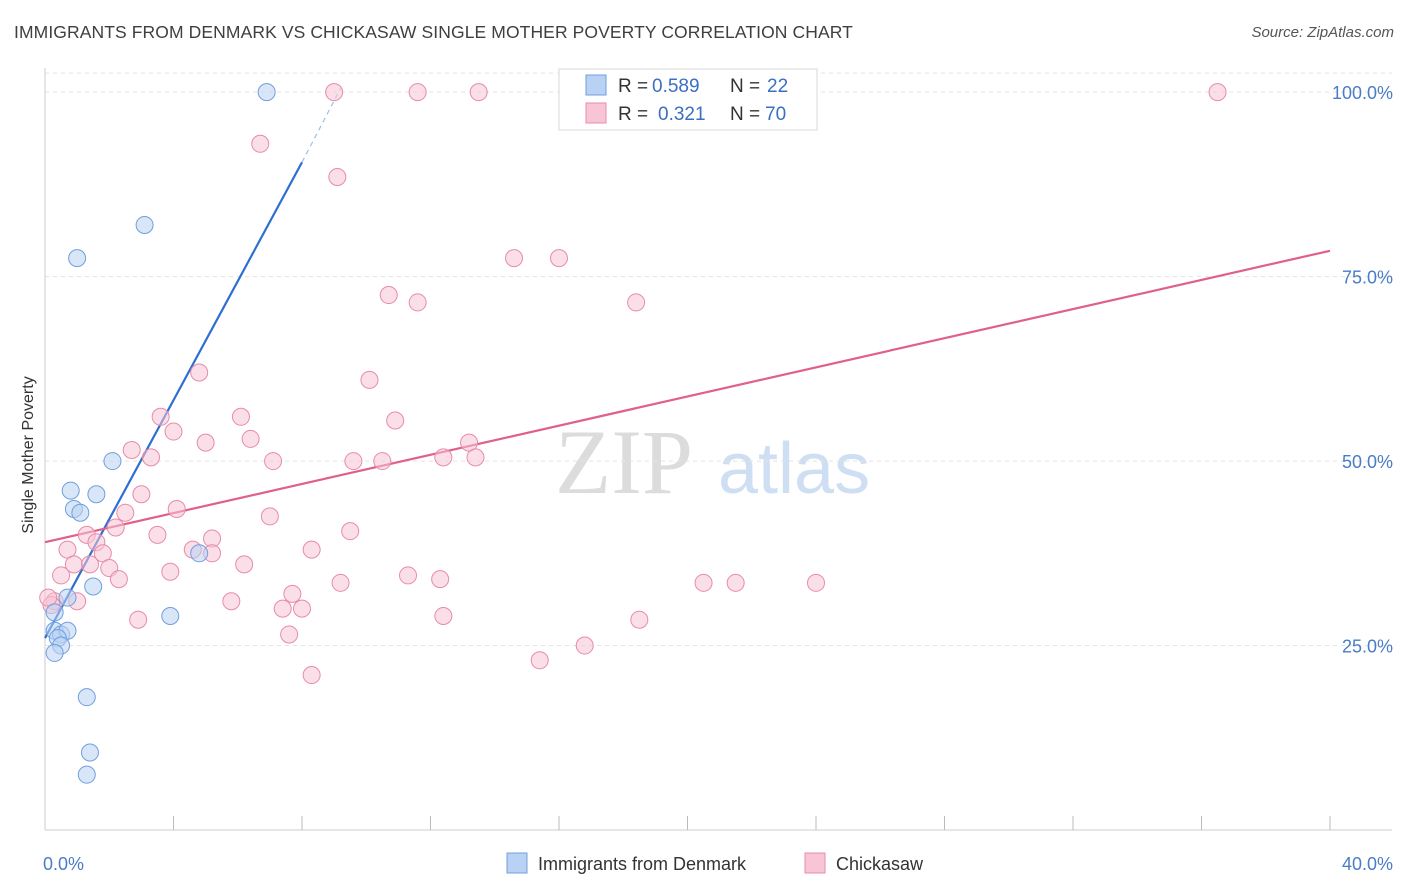  Describe the element at coordinates (517, 863) in the screenshot. I see `series-legend-swatch-denmark` at that location.